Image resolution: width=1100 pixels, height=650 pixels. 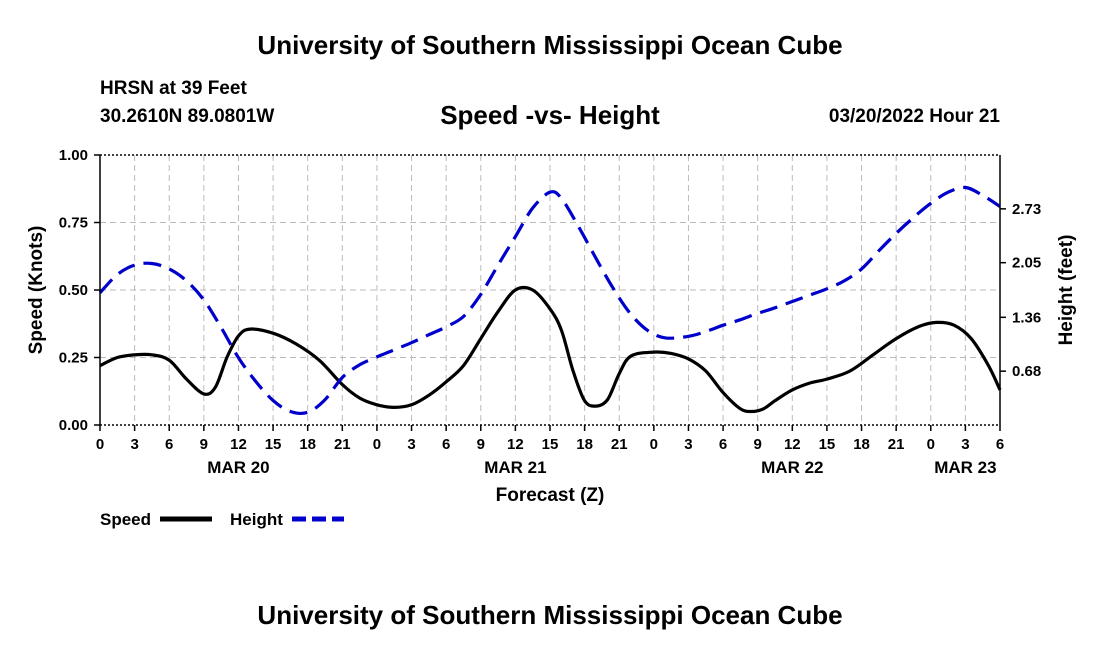 I want to click on legend-label-speed: Speed, so click(x=125, y=519).